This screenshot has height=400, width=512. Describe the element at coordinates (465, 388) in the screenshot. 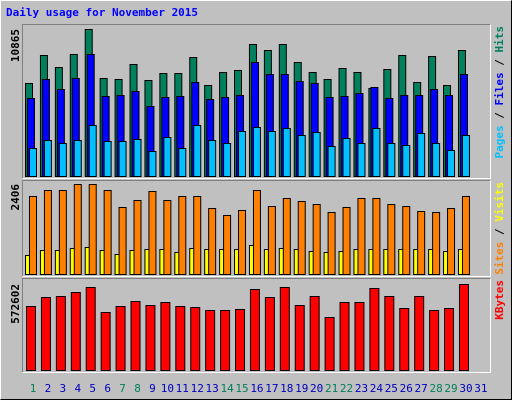

I see `x-tick-label: 30` at that location.